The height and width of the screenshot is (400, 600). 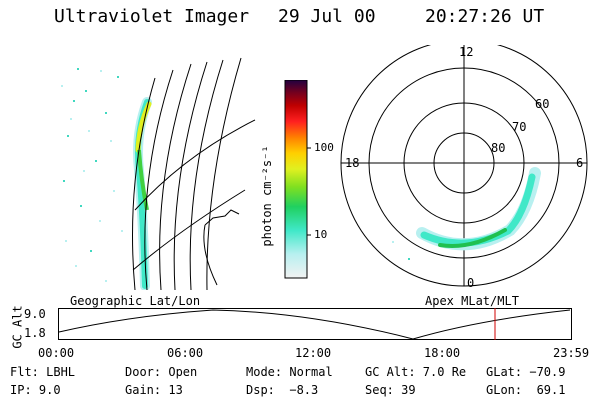 I want to click on door-info: Door: Open, so click(x=161, y=372).